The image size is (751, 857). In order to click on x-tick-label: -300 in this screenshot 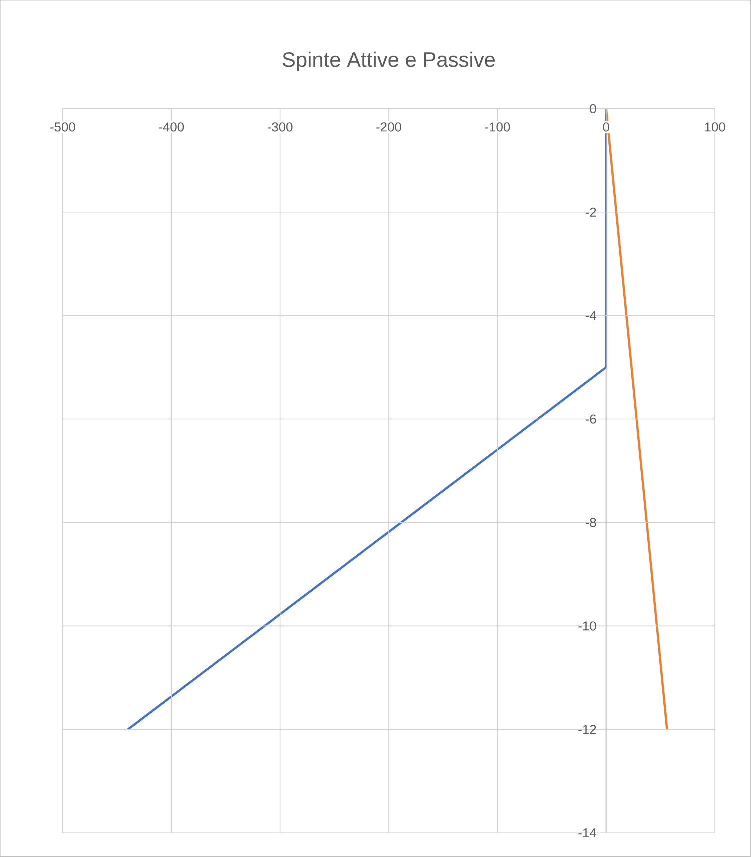, I will do `click(280, 127)`.